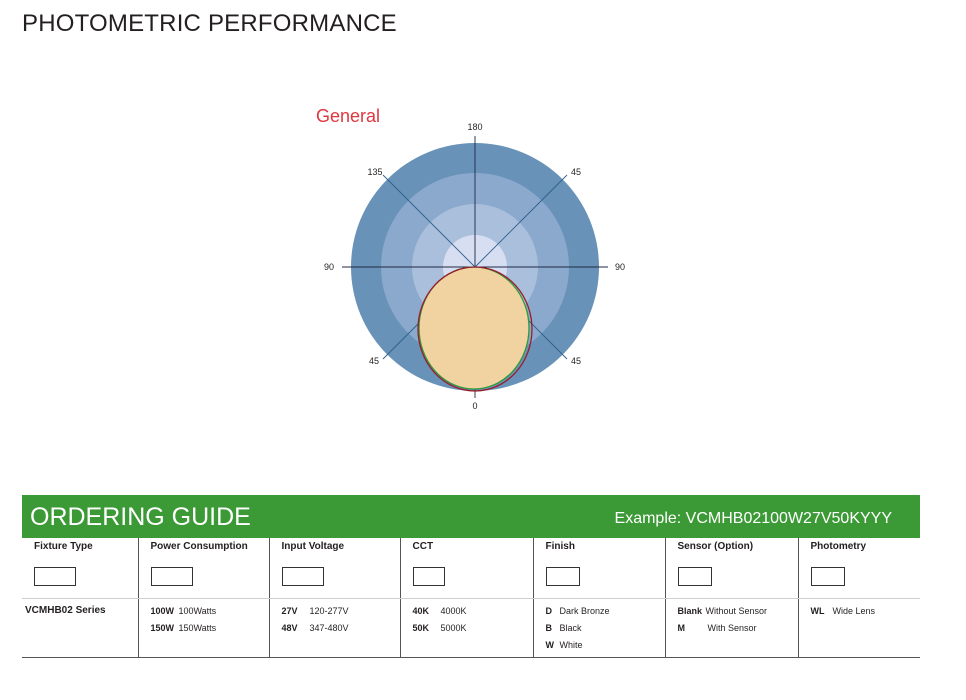  I want to click on sensor-options: Blank Without Sensor M With Sensor, so click(731, 628).